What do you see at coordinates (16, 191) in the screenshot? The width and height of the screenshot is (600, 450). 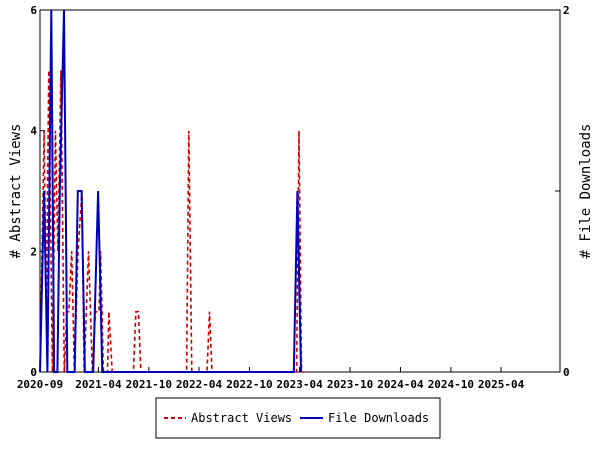 I see `left-axis-title: # Abstract Views` at bounding box center [16, 191].